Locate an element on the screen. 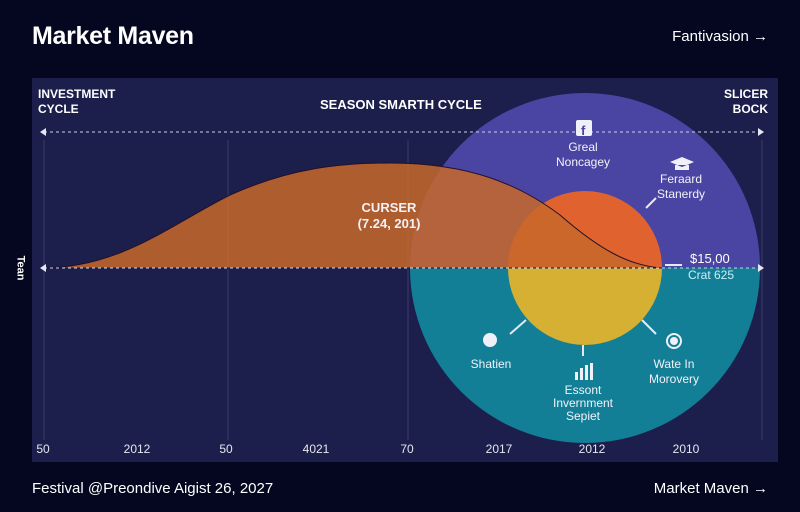 Image resolution: width=800 pixels, height=512 pixels. price-label: $15,00 is located at coordinates (710, 258).